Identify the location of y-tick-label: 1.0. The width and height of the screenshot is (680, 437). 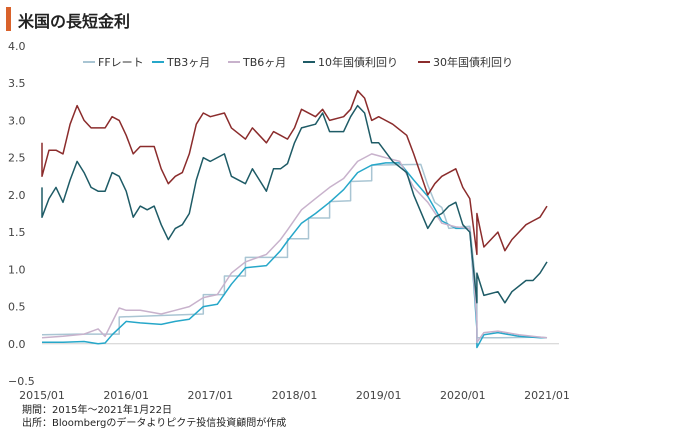
(17, 269).